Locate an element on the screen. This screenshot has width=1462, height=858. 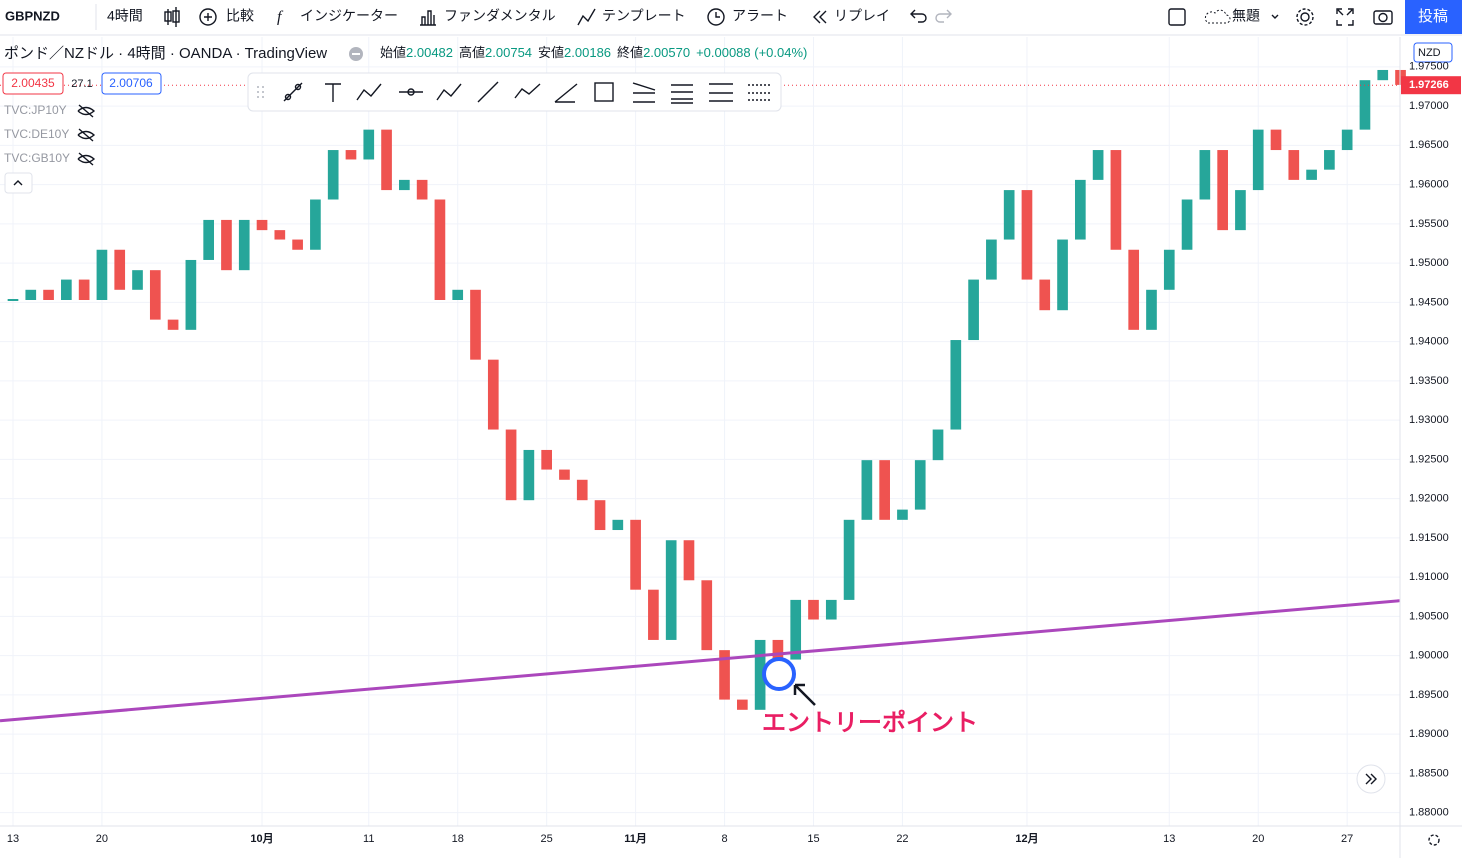
compare: 比較 is located at coordinates (240, 16).